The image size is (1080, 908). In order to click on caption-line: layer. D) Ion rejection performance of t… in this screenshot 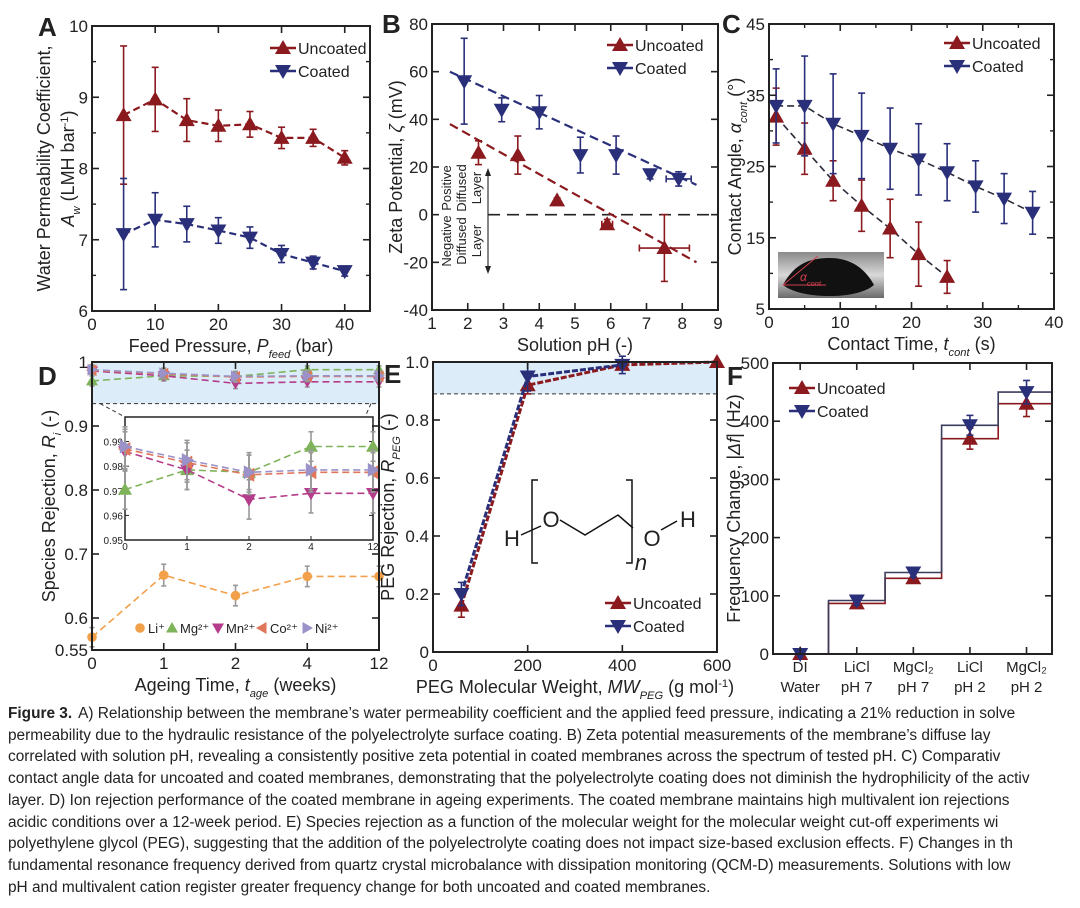, I will do `click(509, 800)`.